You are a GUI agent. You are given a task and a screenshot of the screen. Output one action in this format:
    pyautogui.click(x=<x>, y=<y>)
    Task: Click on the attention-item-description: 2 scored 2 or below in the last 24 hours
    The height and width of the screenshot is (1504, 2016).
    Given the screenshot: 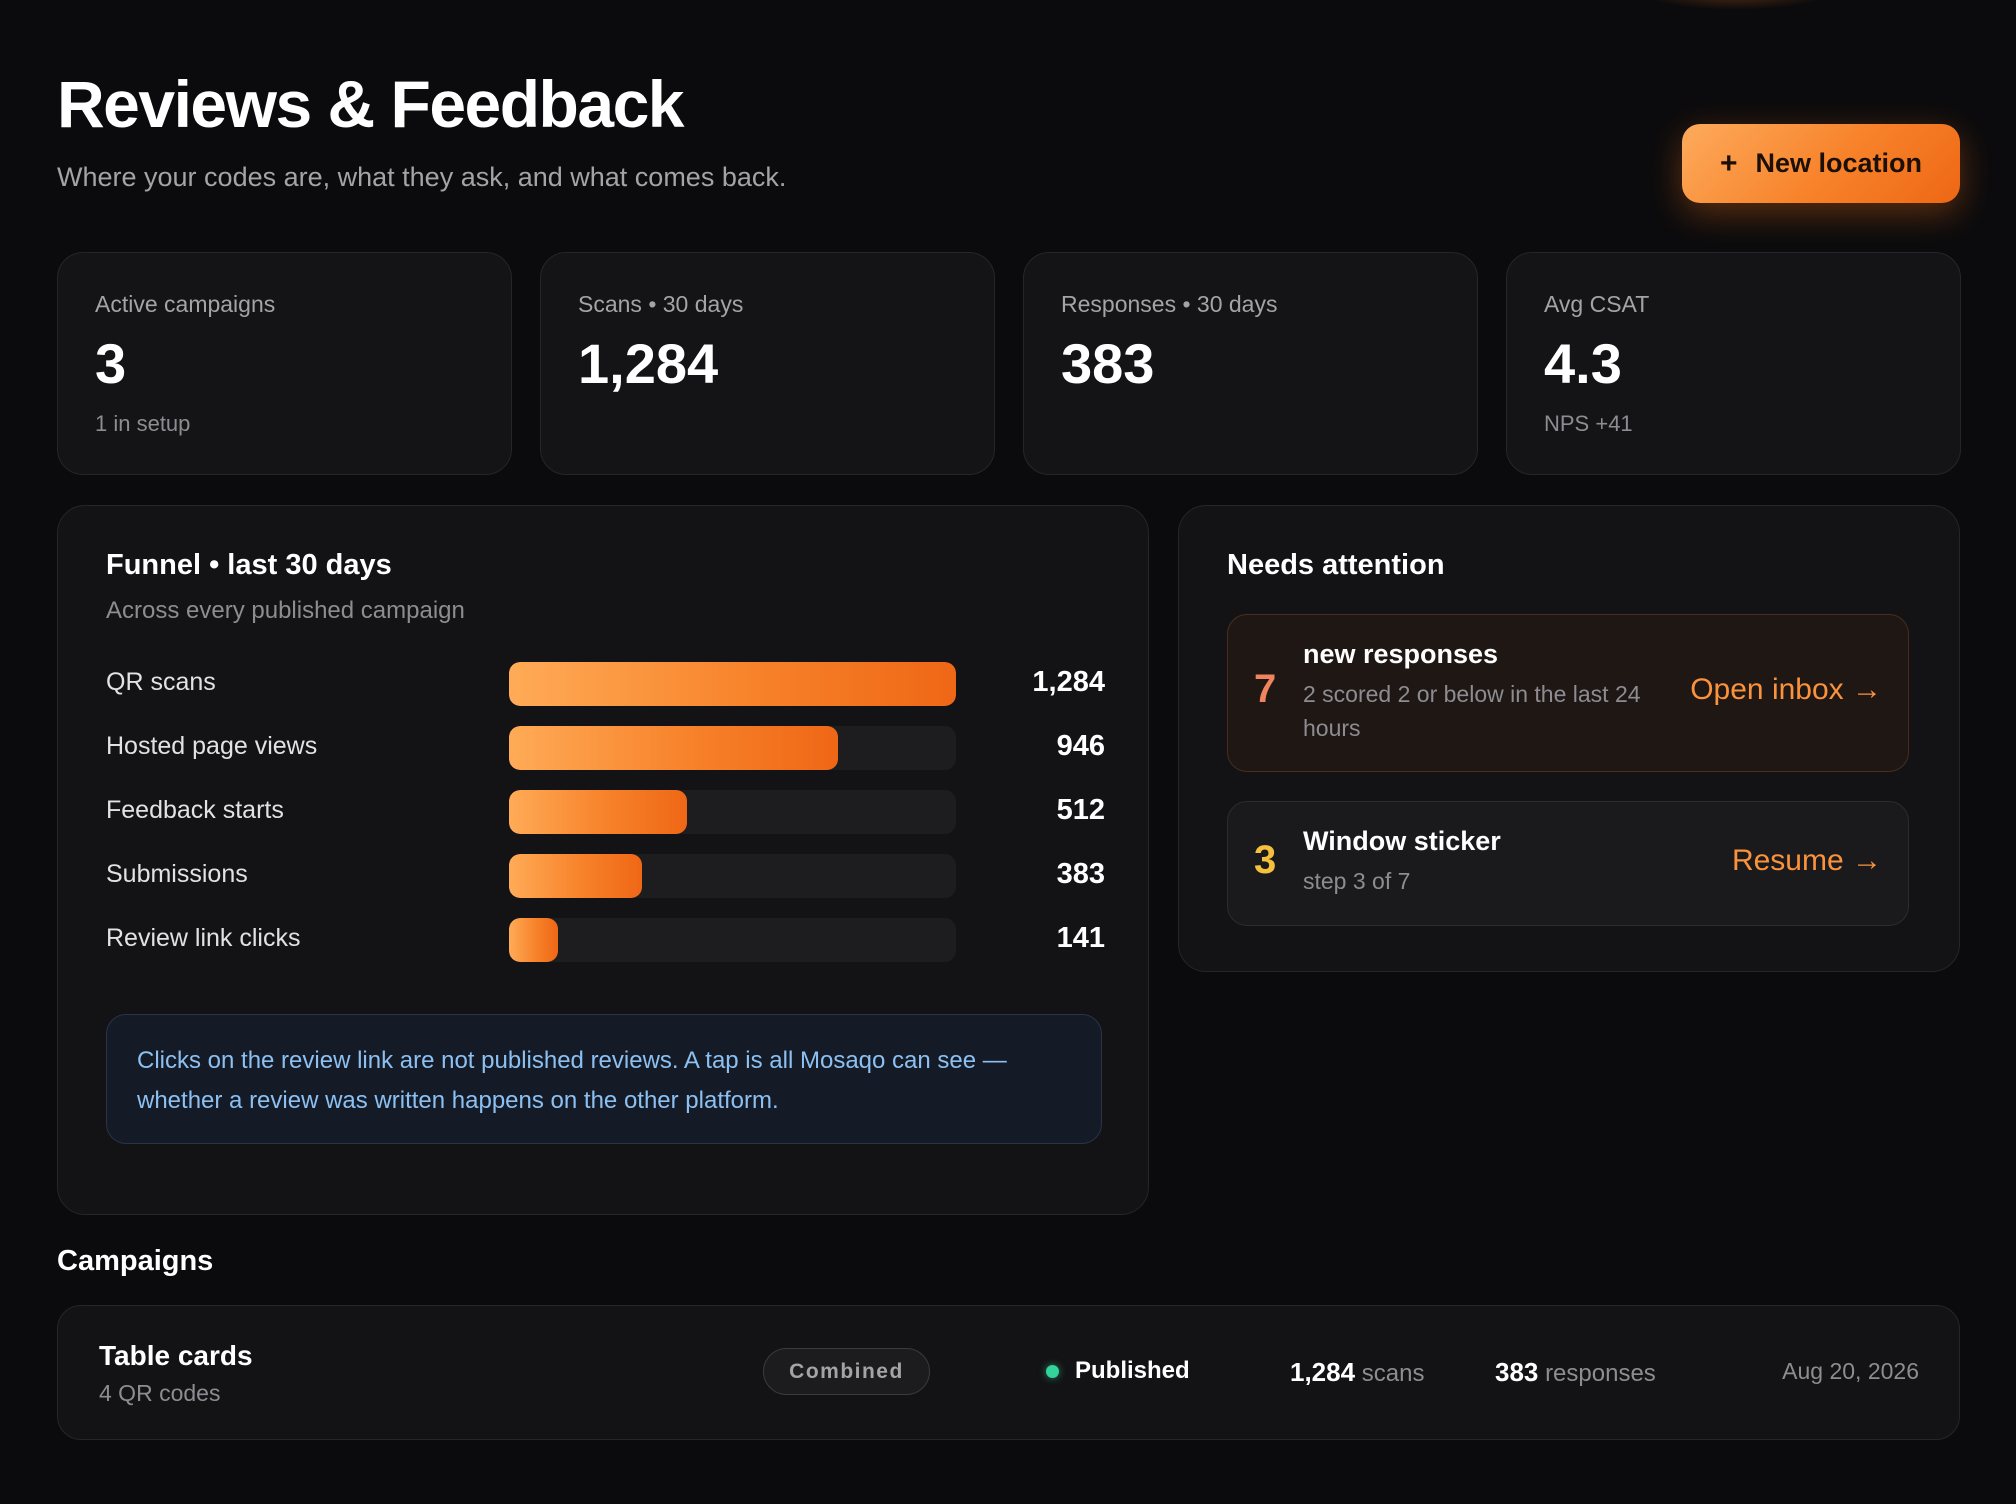 What is the action you would take?
    pyautogui.click(x=1472, y=711)
    